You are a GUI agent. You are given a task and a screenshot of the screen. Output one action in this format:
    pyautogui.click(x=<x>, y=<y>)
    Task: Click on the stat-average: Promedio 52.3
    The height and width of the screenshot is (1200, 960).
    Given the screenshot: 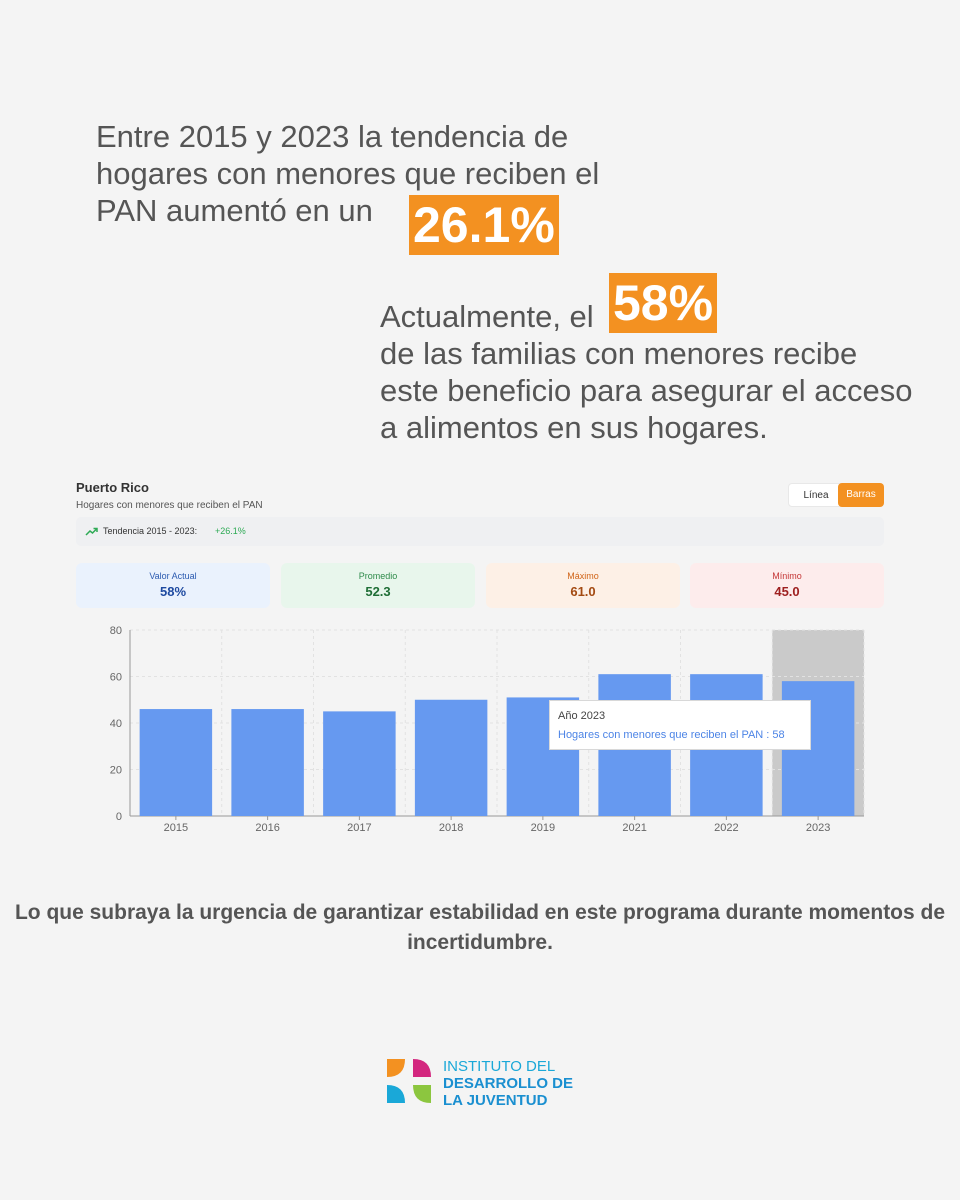 What is the action you would take?
    pyautogui.click(x=378, y=585)
    